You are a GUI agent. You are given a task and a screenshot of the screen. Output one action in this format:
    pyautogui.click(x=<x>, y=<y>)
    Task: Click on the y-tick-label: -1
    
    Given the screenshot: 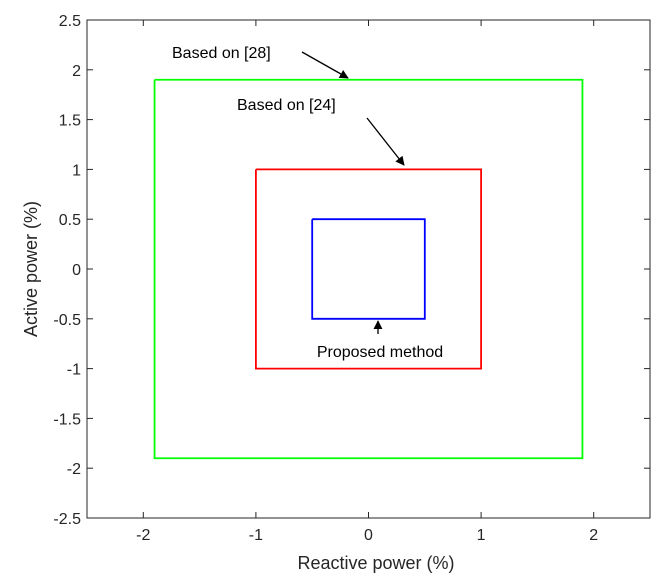 What is the action you would take?
    pyautogui.click(x=74, y=370)
    